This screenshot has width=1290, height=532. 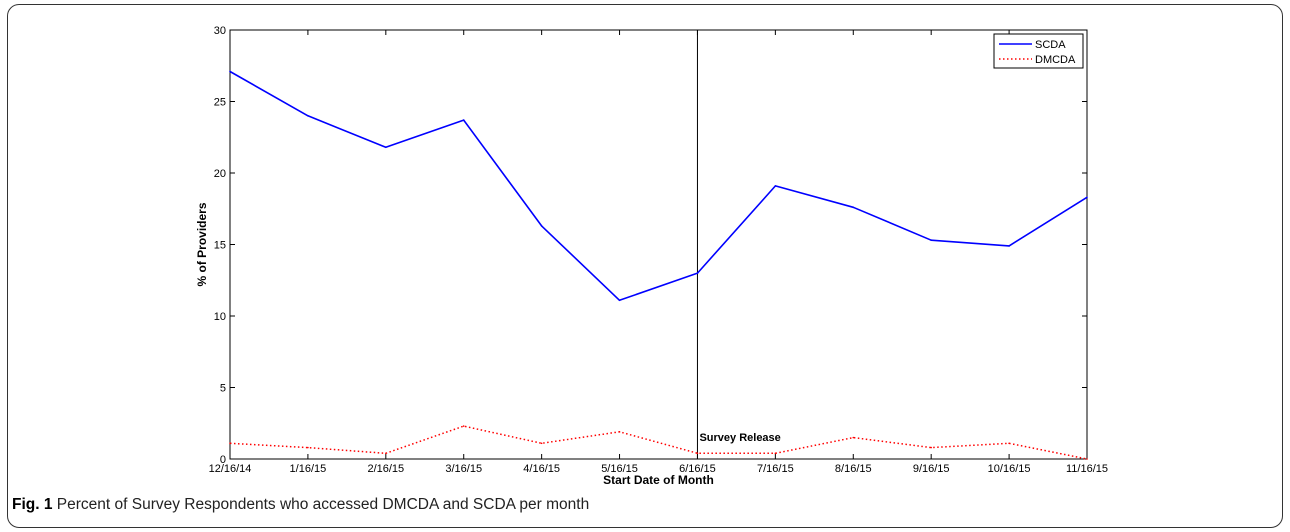 I want to click on x-tick-label: 9/16/15, so click(x=931, y=469).